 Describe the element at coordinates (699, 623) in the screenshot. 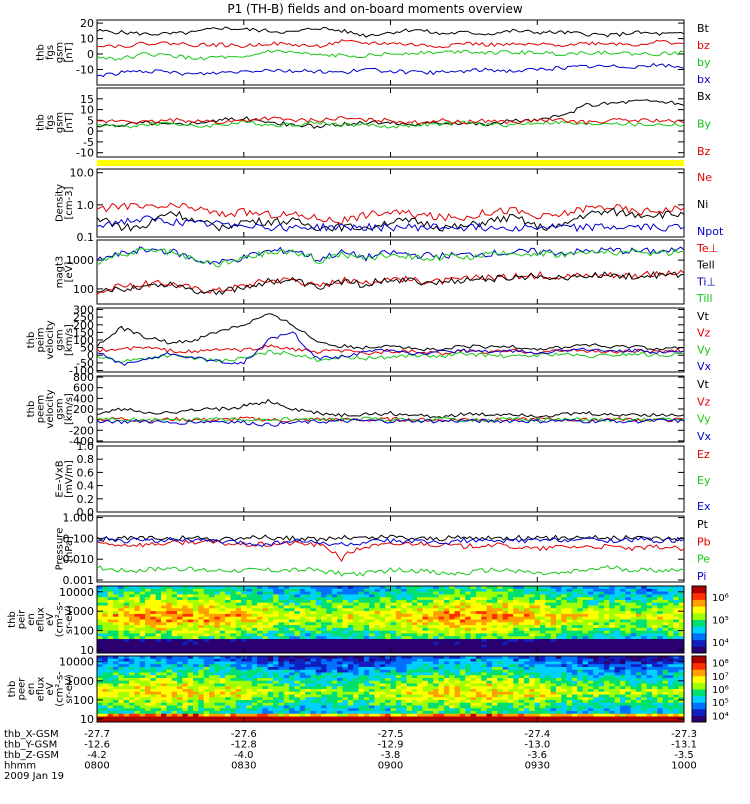

I see `colorbar-step` at that location.